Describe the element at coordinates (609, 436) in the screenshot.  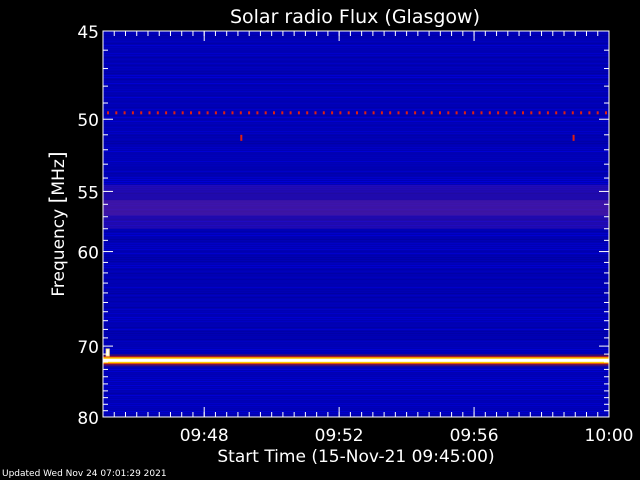
I see `x-tick-label: 10:00` at that location.